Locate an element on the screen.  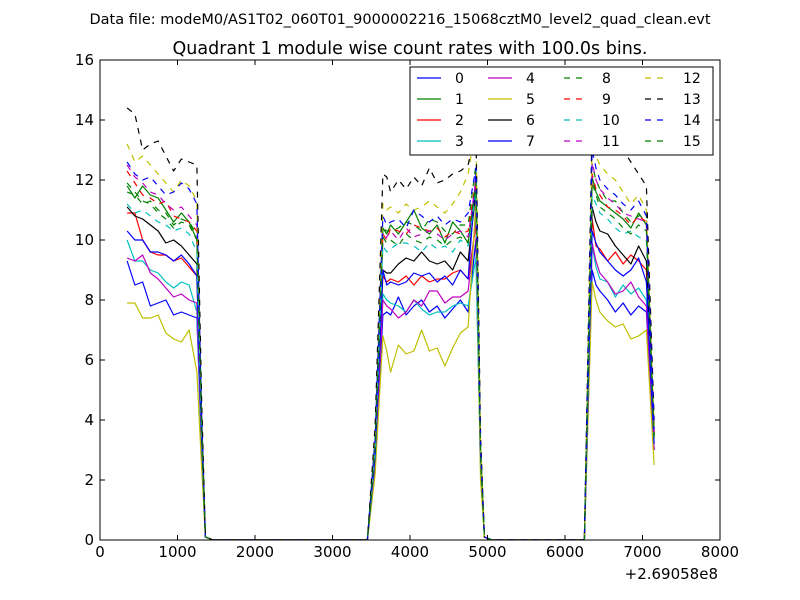
x-offset-label: +2.69058e8 is located at coordinates (671, 574).